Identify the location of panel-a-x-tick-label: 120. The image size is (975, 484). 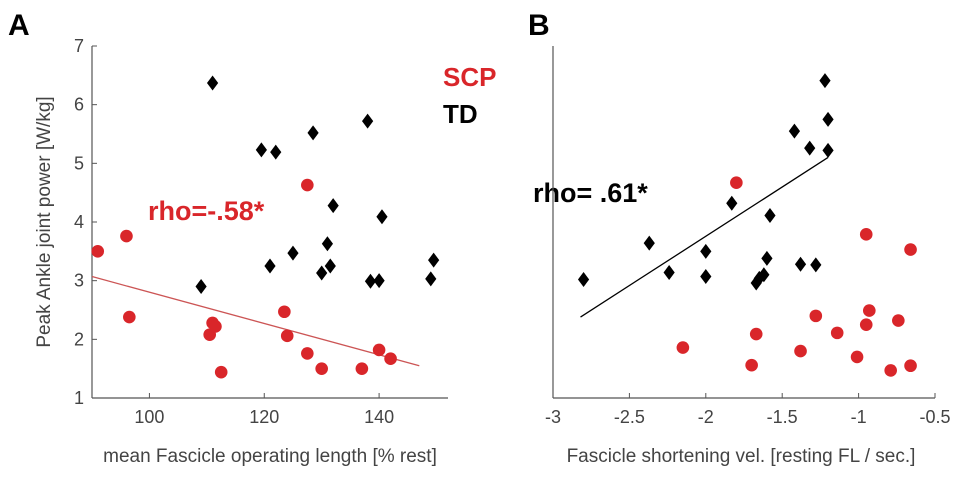
(264, 417).